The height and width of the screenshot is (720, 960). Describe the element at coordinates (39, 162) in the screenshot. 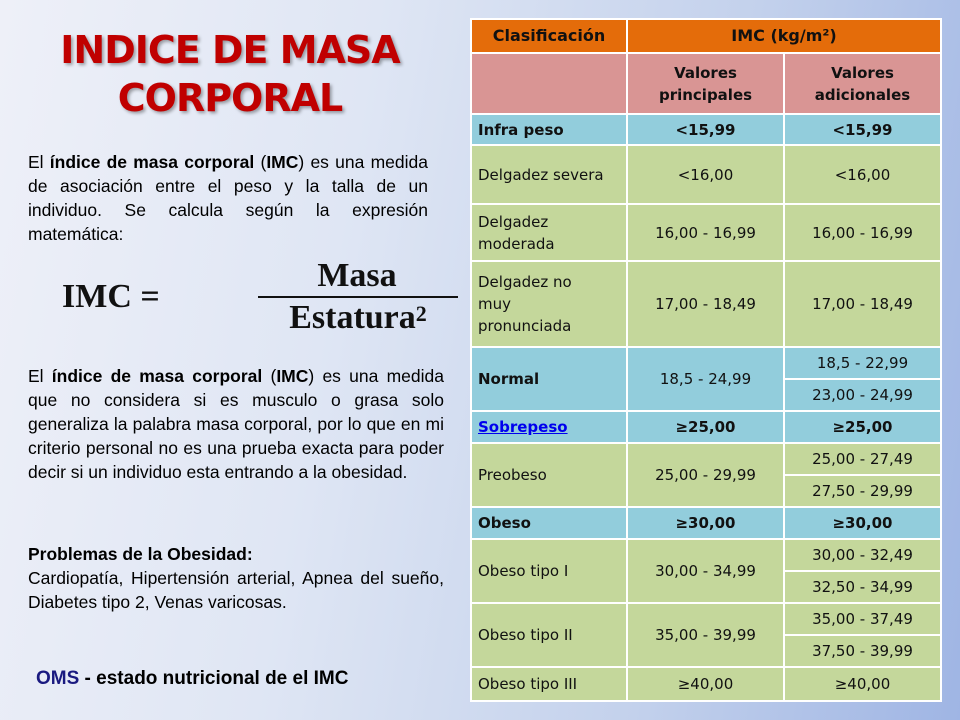

I see `intro-prefix: El` at that location.